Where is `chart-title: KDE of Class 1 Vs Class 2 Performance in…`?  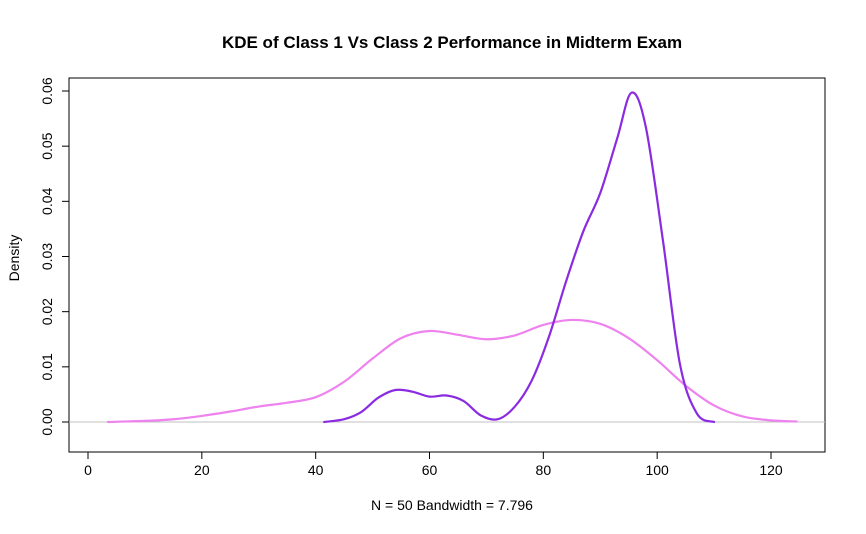 chart-title: KDE of Class 1 Vs Class 2 Performance in… is located at coordinates (452, 42).